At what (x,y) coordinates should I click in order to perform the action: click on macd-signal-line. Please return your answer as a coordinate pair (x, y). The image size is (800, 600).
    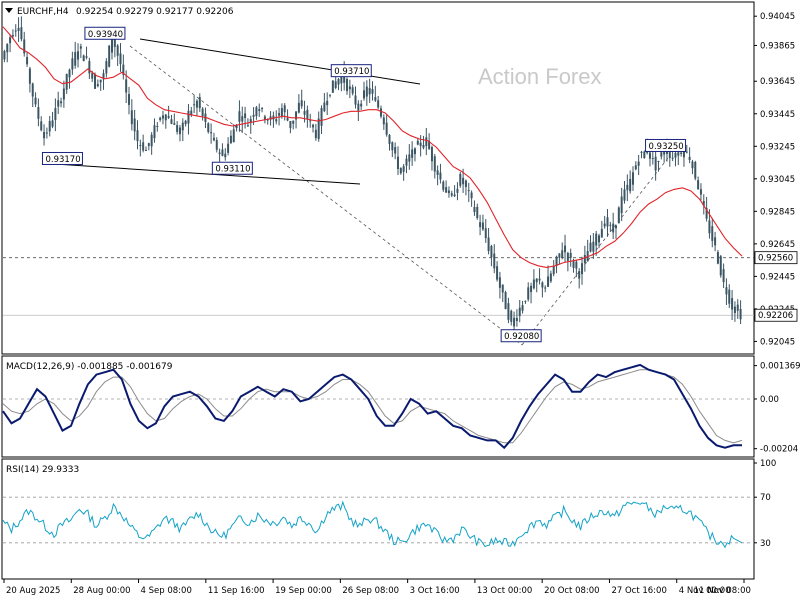
    Looking at the image, I should click on (372, 406).